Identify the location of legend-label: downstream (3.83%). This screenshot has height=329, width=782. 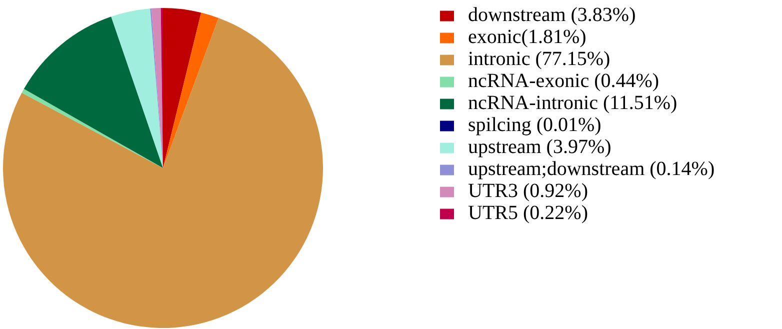
(552, 15).